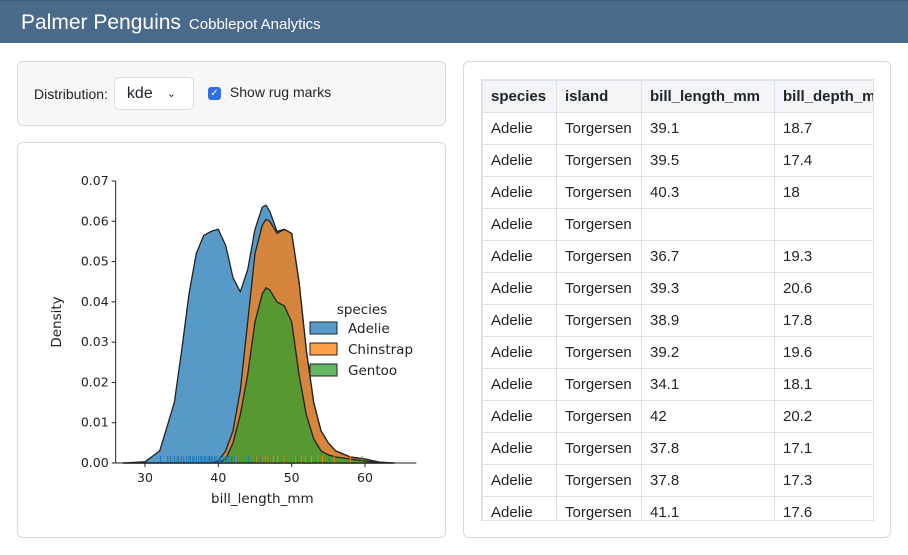 The height and width of the screenshot is (555, 908). I want to click on y-tick-label: 0.00, so click(95, 462).